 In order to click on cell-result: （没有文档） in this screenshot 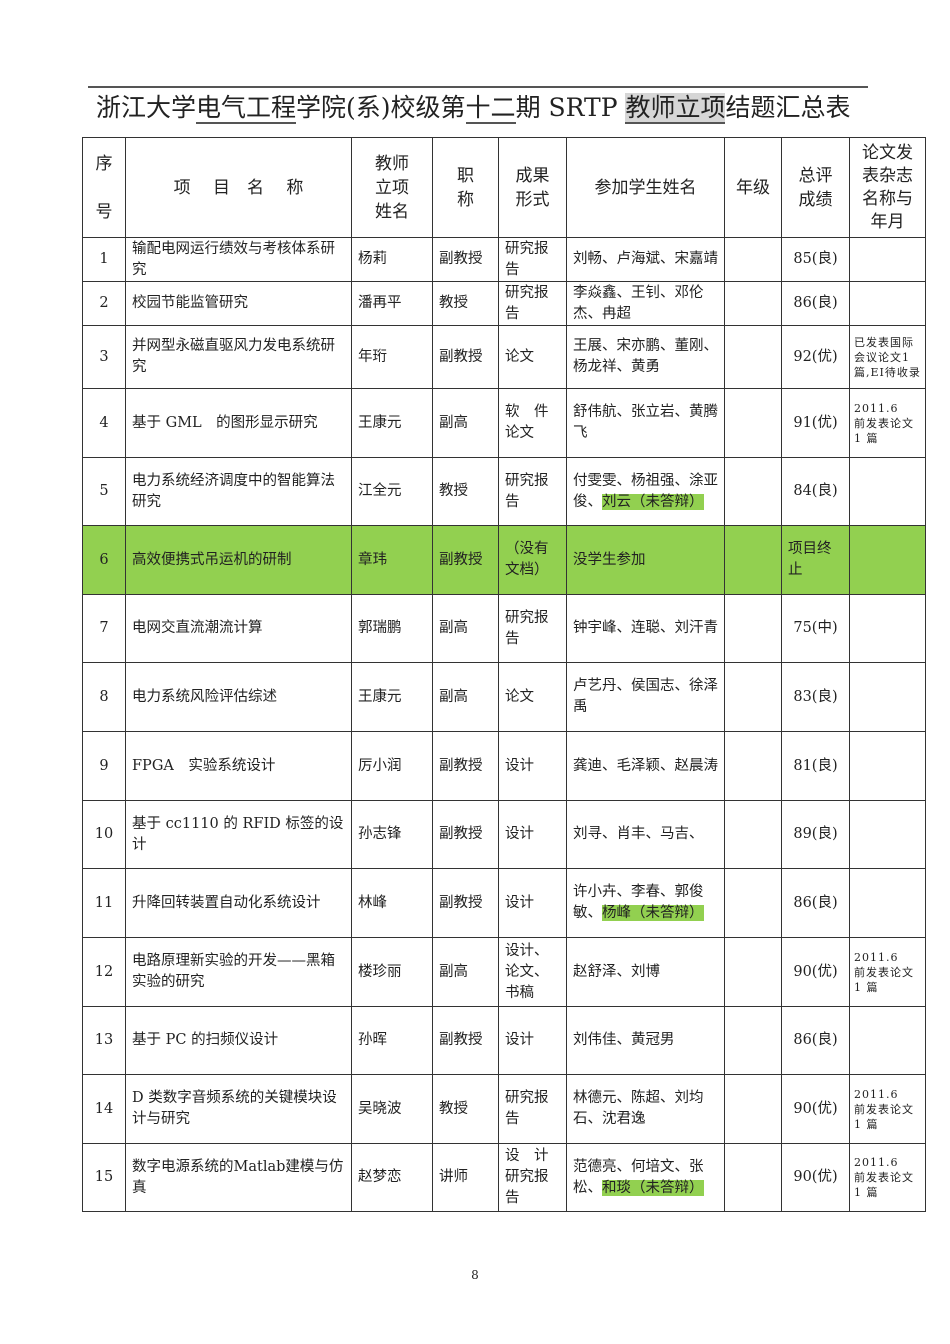, I will do `click(532, 560)`.